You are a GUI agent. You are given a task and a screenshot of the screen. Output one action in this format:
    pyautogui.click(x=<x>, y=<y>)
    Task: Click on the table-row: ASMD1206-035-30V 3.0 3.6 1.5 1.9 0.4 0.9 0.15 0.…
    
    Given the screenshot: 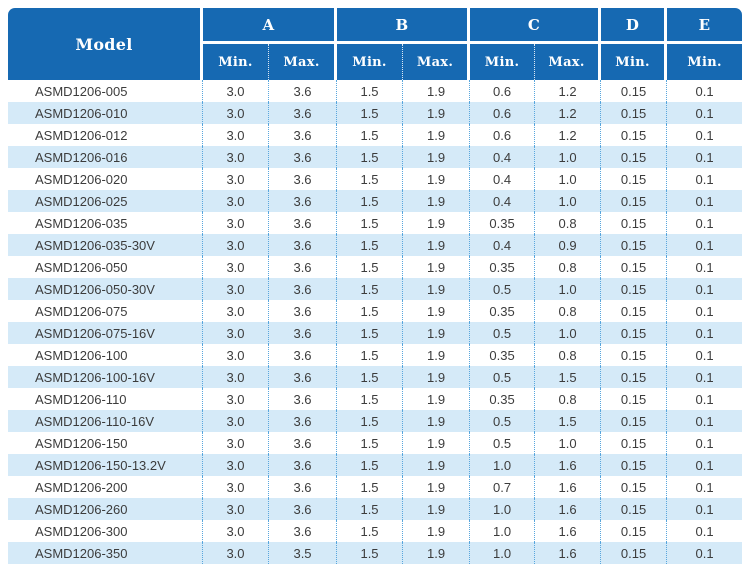 What is the action you would take?
    pyautogui.click(x=375, y=245)
    